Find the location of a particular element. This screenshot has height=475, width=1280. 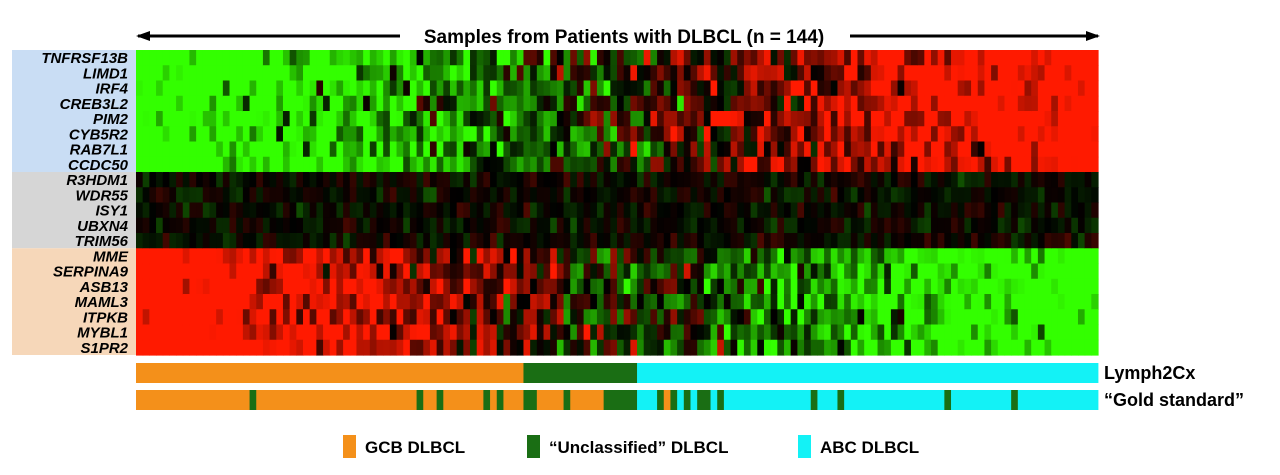

gene-label-s1pr2: S1PR2 is located at coordinates (104, 348).